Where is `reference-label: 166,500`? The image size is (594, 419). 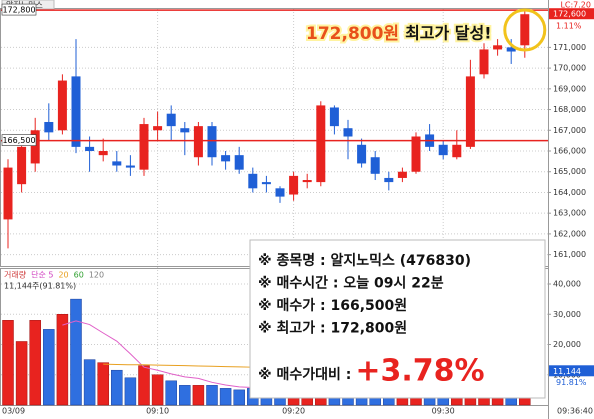 reference-label: 166,500 is located at coordinates (18, 140).